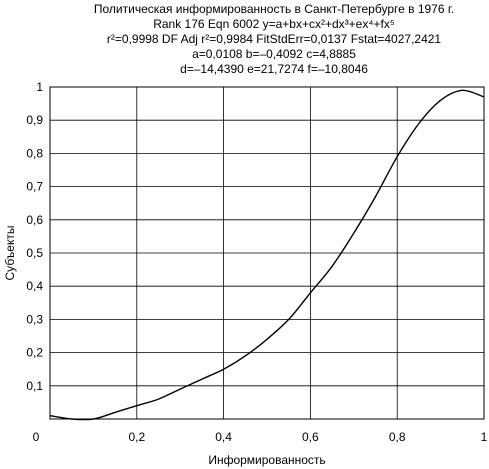 This screenshot has width=489, height=469. I want to click on y-tick-label: 0,1, so click(34, 386).